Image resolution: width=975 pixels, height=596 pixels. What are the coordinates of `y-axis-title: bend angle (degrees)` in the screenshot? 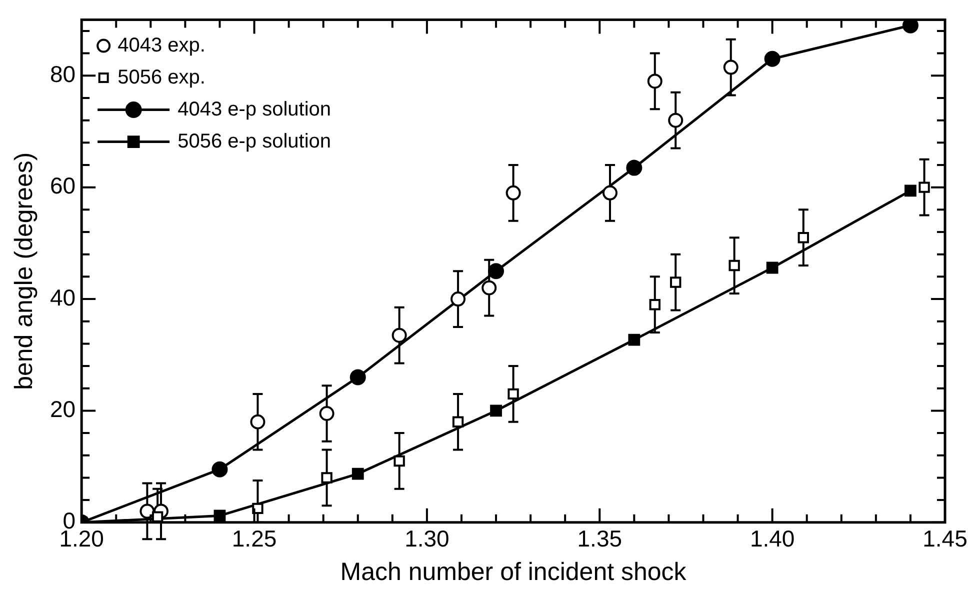 It's located at (24, 271).